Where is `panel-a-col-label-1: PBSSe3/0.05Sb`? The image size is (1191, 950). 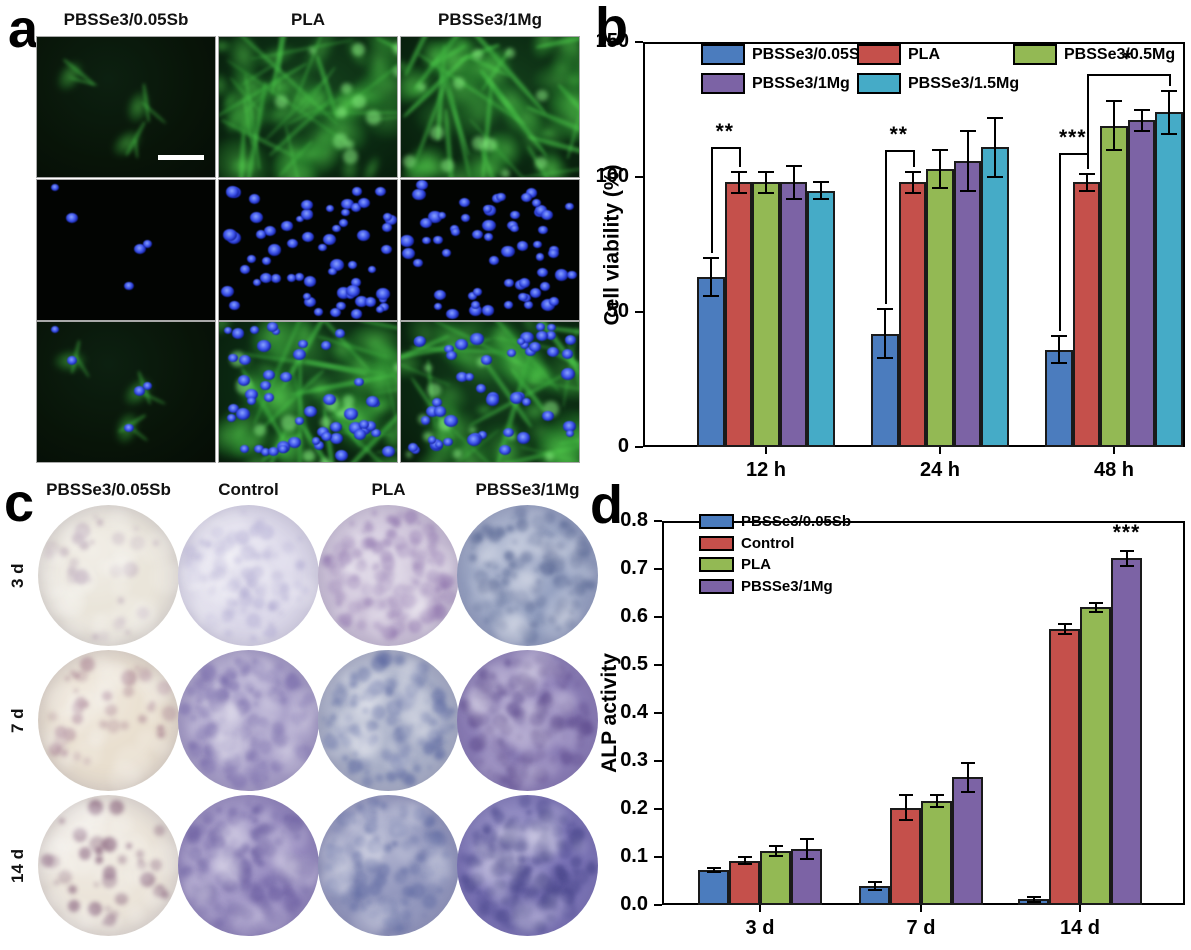
panel-a-col-label-1: PBSSe3/0.05Sb is located at coordinates (126, 19).